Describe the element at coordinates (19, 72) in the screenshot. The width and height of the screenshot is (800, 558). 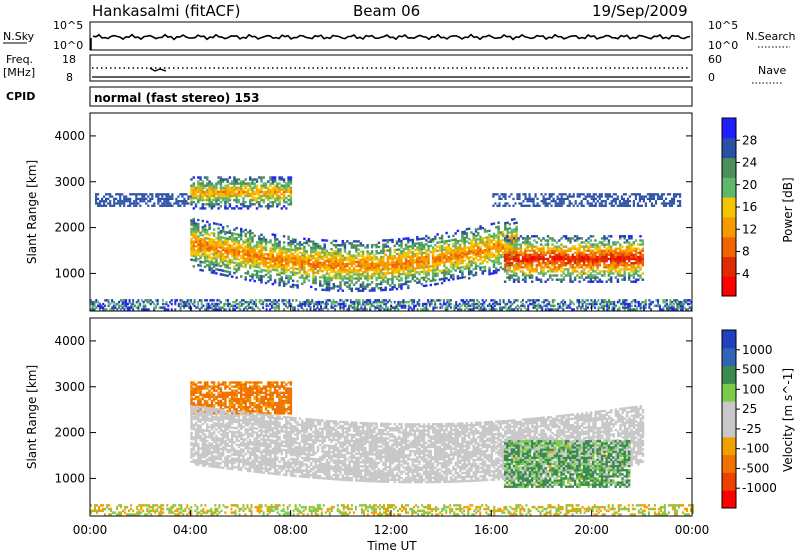
I see `freq-label-line2: [MHz]` at that location.